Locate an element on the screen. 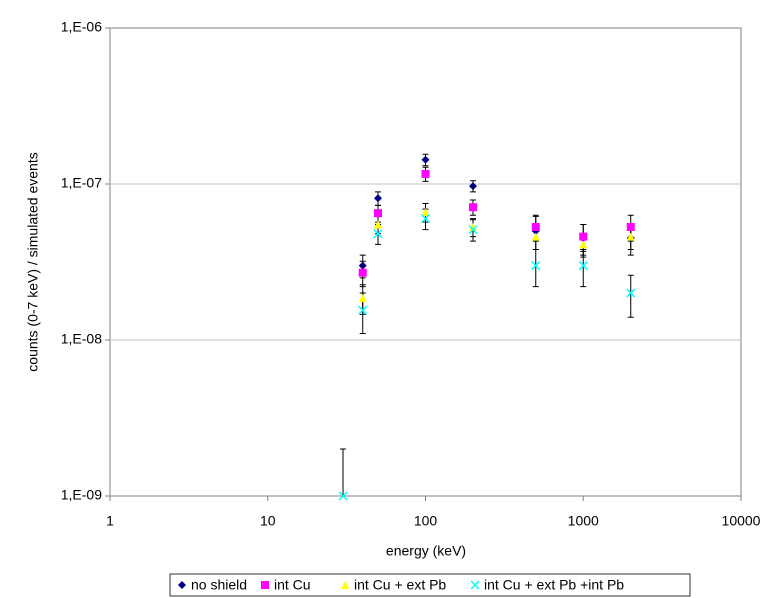  legend-label: int Cu is located at coordinates (292, 585).